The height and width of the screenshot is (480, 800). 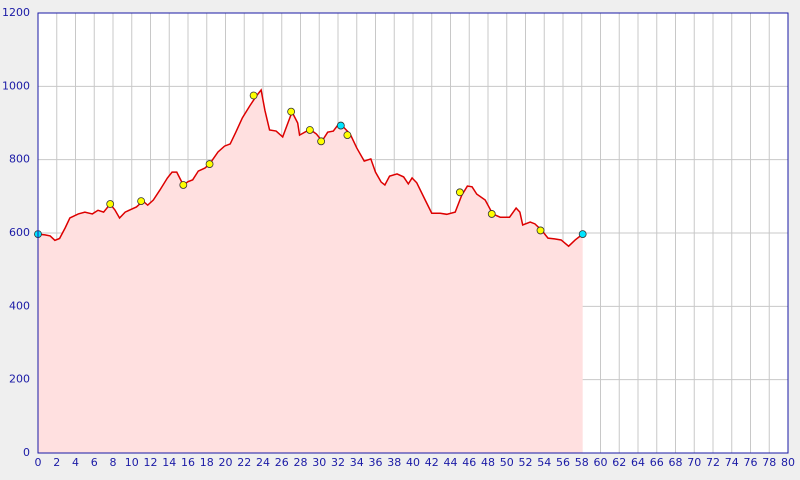 What do you see at coordinates (413, 462) in the screenshot?
I see `x-tick-label: 40` at bounding box center [413, 462].